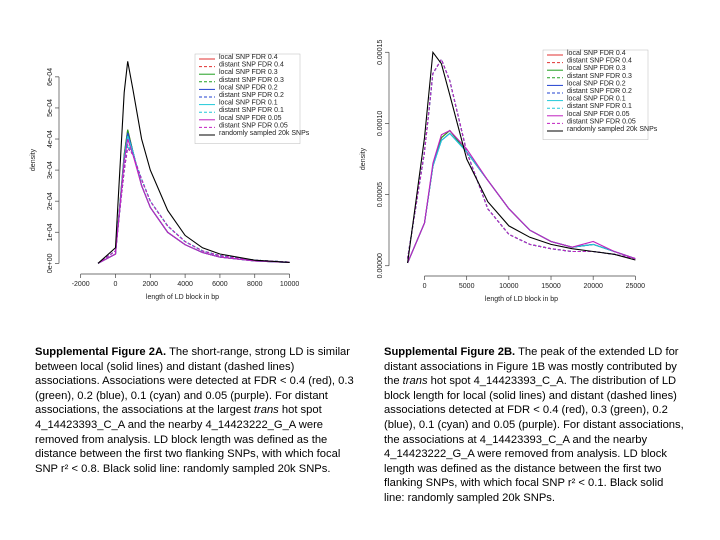  What do you see at coordinates (50, 263) in the screenshot?
I see `y-tick-label: 0e+00` at bounding box center [50, 263].